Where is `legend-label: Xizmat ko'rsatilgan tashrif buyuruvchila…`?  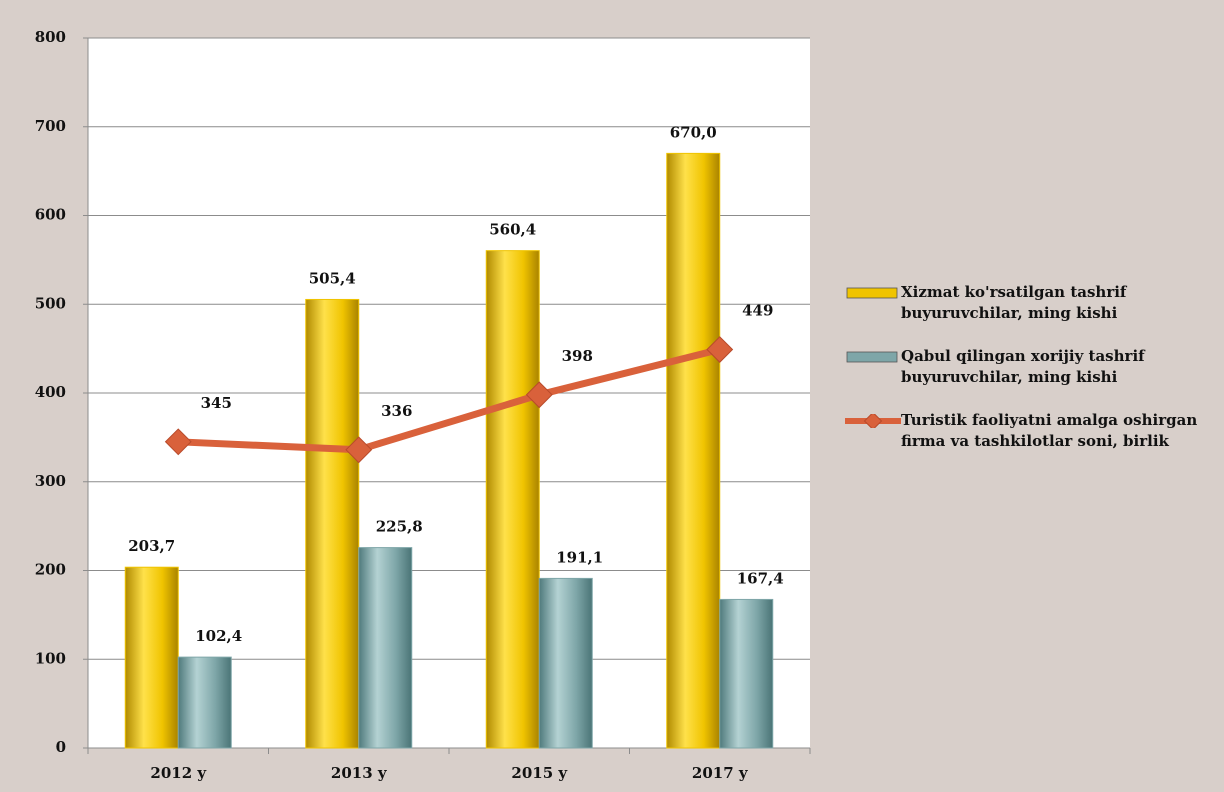 legend-label: Xizmat ko'rsatilgan tashrif buyuruvchila… is located at coordinates (1014, 302).